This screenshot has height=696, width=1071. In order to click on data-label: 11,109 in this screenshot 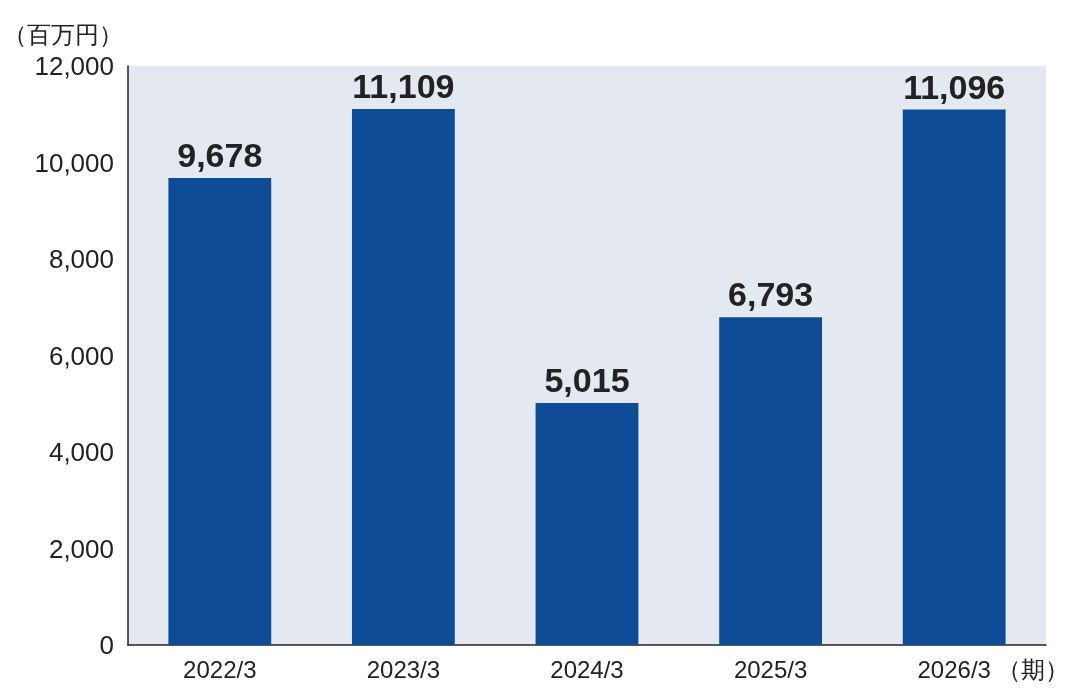, I will do `click(403, 85)`.